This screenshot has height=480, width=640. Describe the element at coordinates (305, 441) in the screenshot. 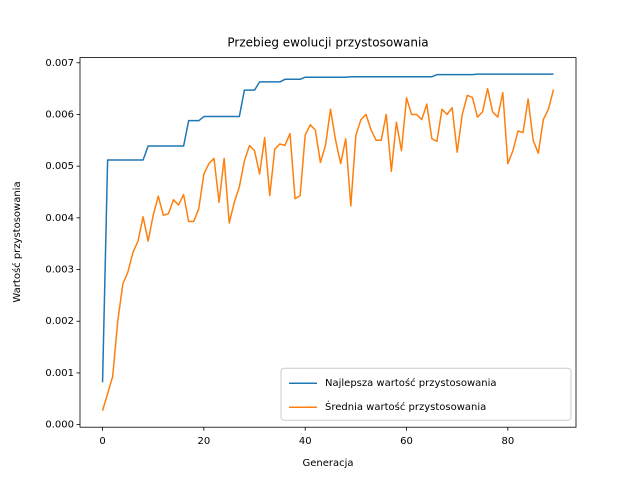

I see `x-tick-label: 40` at that location.